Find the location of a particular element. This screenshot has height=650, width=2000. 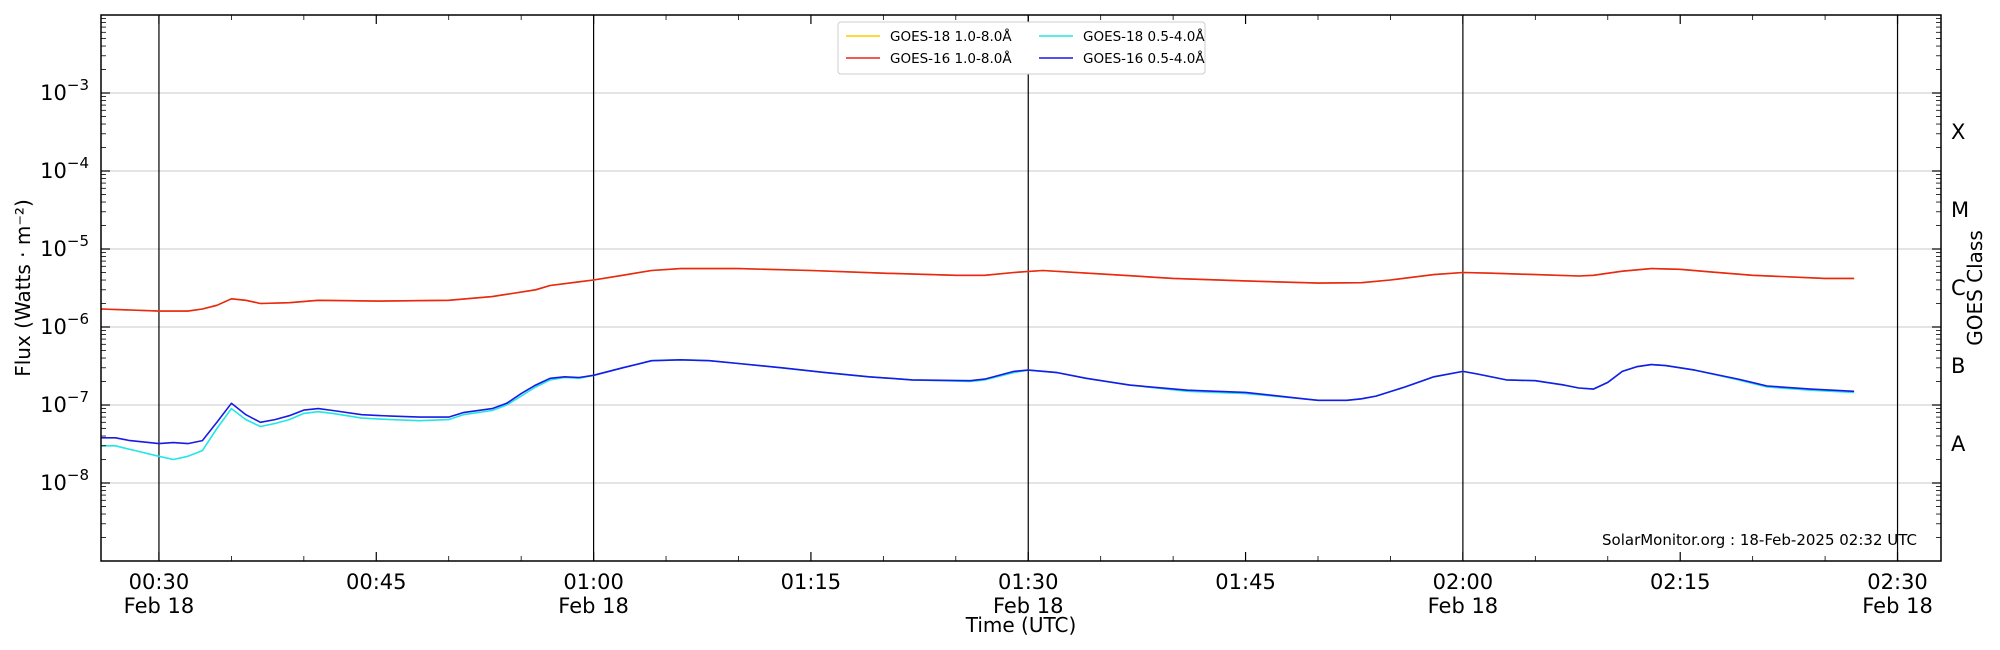

y-tick-label-5: 10⁻³ is located at coordinates (64, 90).